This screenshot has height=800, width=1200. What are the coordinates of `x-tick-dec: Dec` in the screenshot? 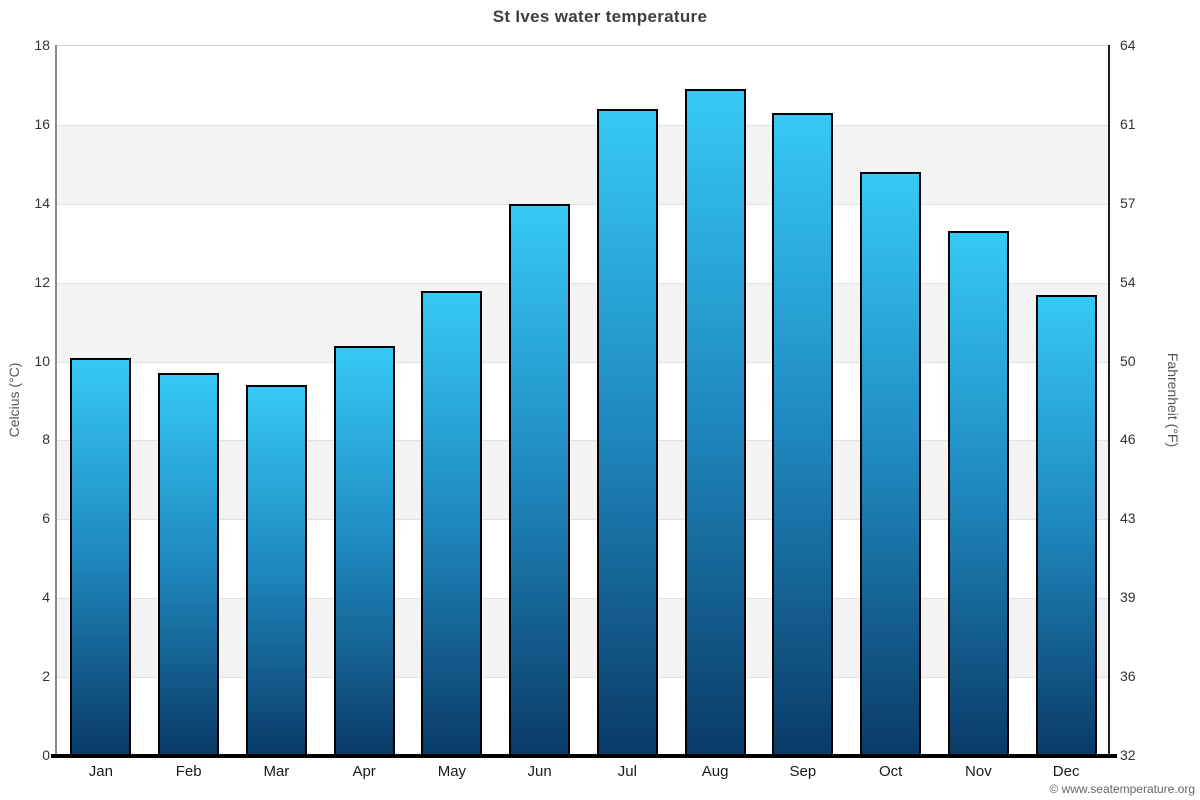 It's located at (1066, 771).